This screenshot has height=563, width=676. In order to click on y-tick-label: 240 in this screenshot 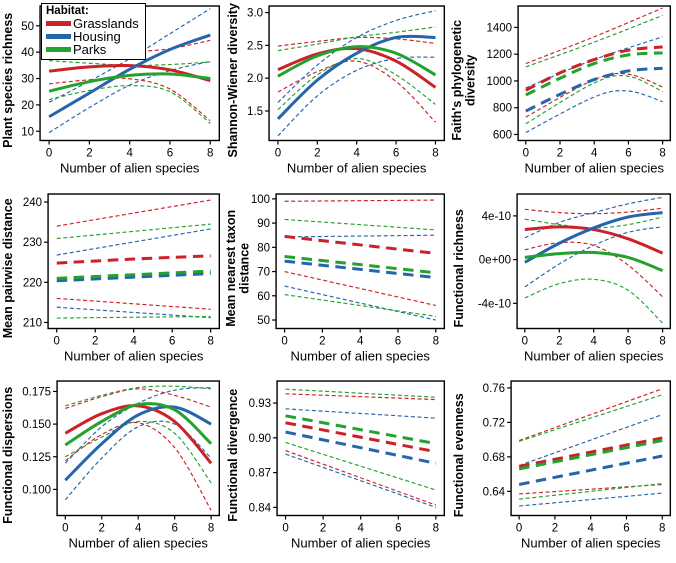, I will do `click(32, 203)`.